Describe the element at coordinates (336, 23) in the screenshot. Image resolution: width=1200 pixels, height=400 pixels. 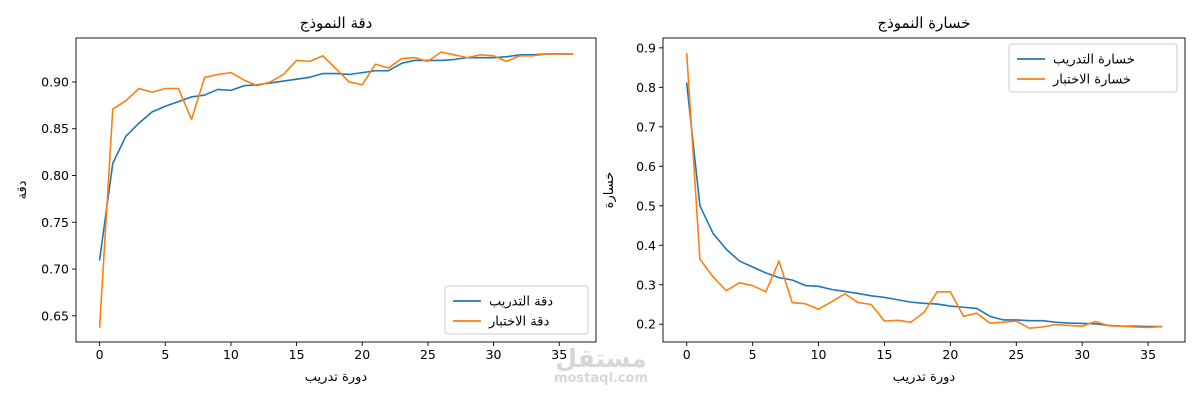
I see `chart-title: دقة النموذج` at that location.